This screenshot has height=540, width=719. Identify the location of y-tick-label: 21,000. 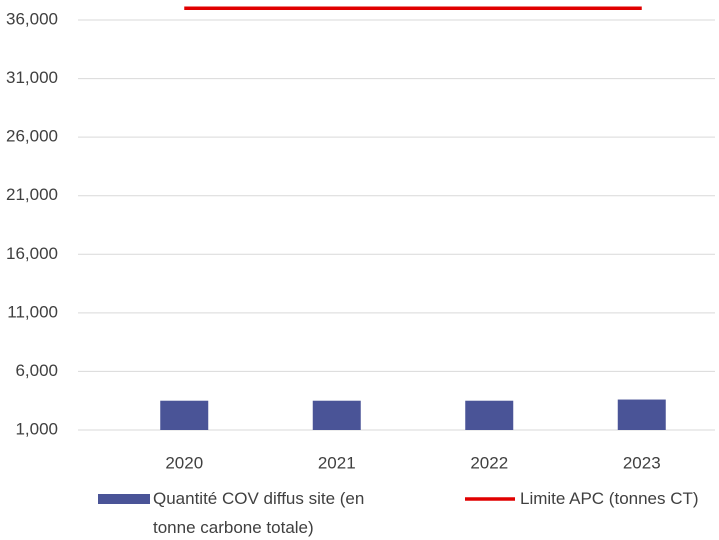
(32, 194).